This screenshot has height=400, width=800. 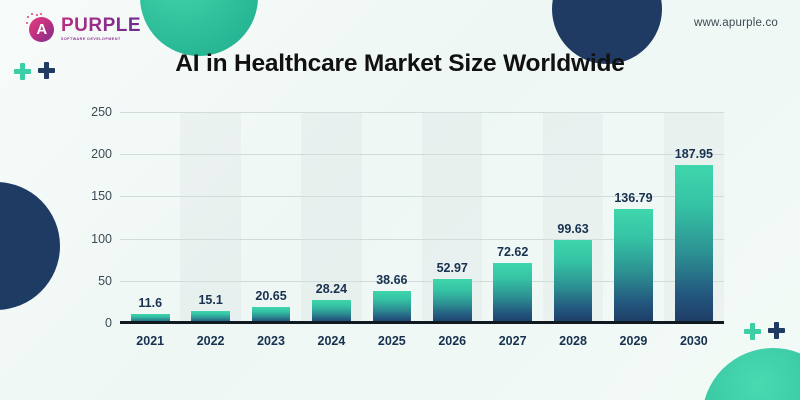 I want to click on bar-slot: 187.95, so click(x=694, y=218).